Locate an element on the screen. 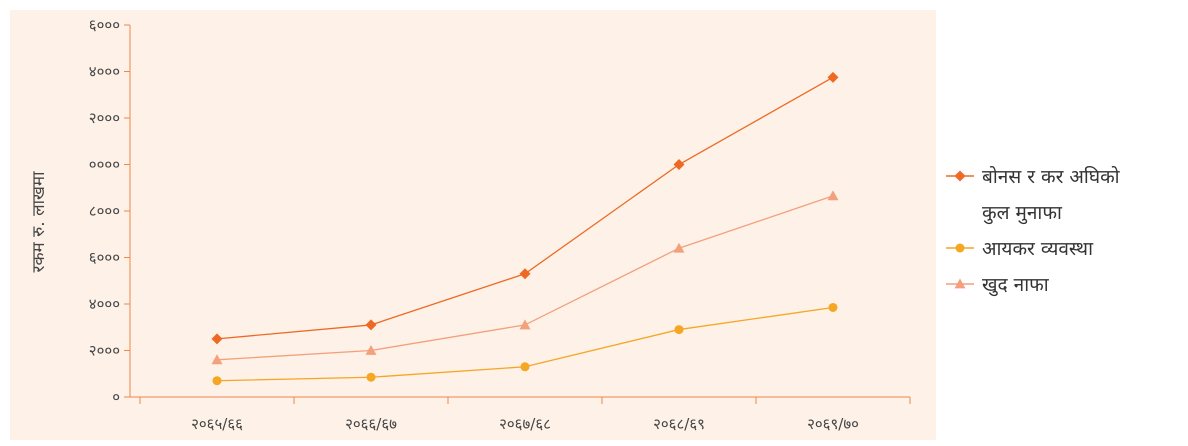 The image size is (1188, 446). legend-item: आयकर व्यवस्था is located at coordinates (1020, 249).